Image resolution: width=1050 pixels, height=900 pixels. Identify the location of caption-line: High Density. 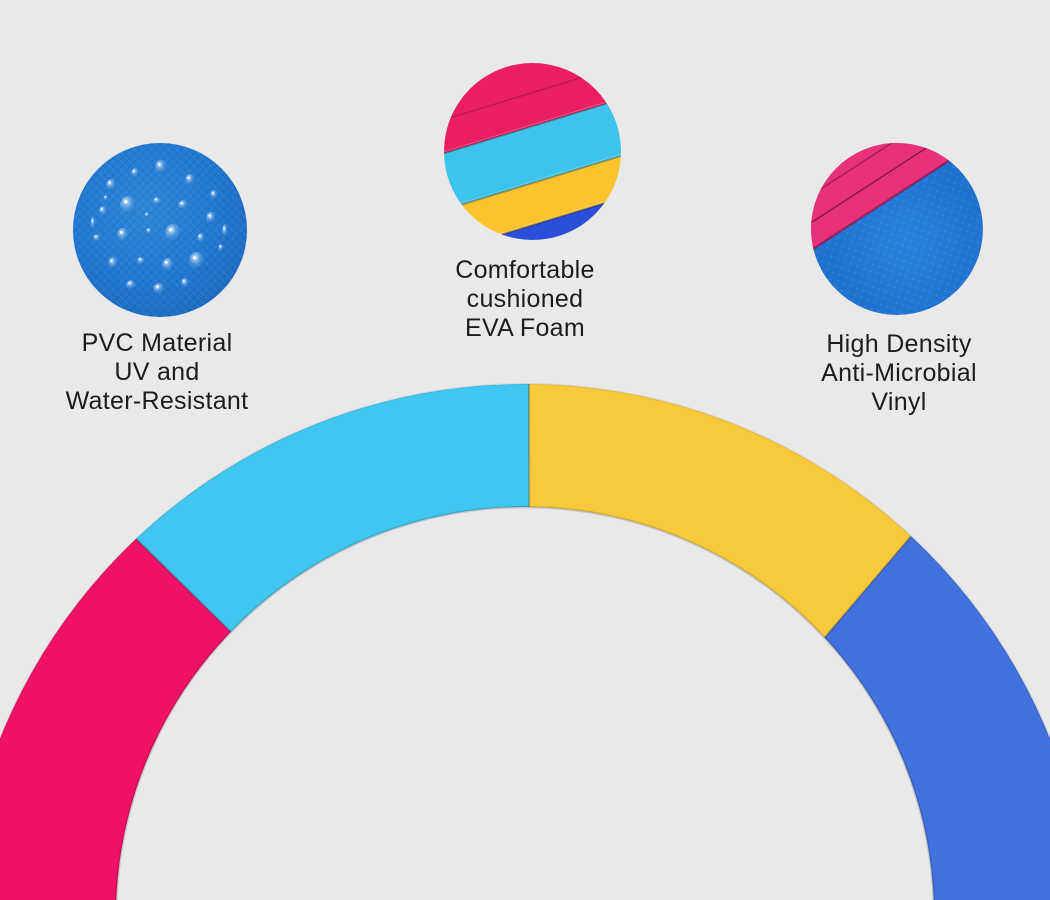
(899, 344).